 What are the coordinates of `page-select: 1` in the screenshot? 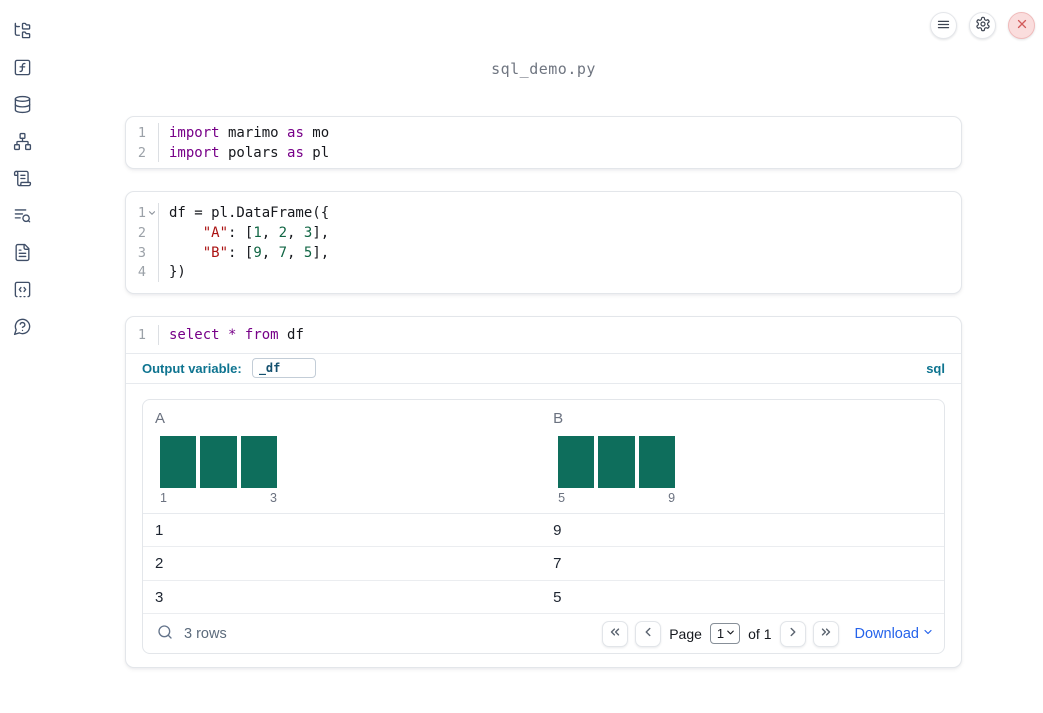 It's located at (725, 634).